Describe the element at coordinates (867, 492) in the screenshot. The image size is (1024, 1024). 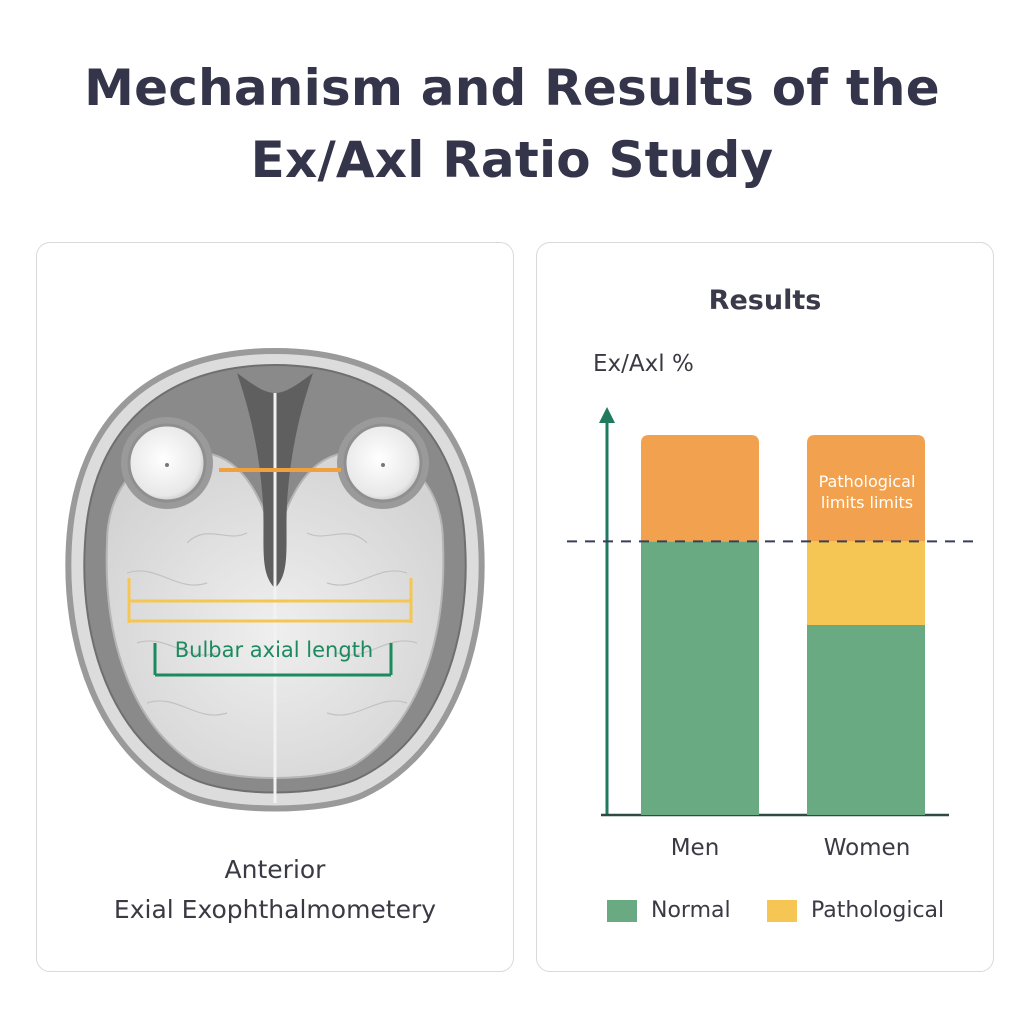
I see `pathological-limits-annotation: Pathological limits limits` at that location.